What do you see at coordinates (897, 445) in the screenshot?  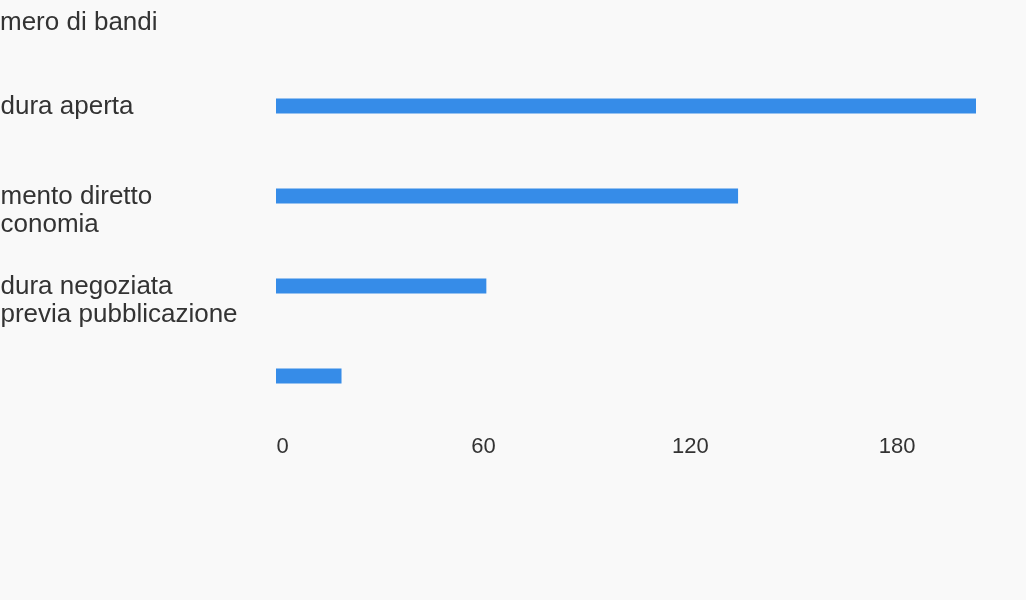 I see `x-tick-label: 180` at bounding box center [897, 445].